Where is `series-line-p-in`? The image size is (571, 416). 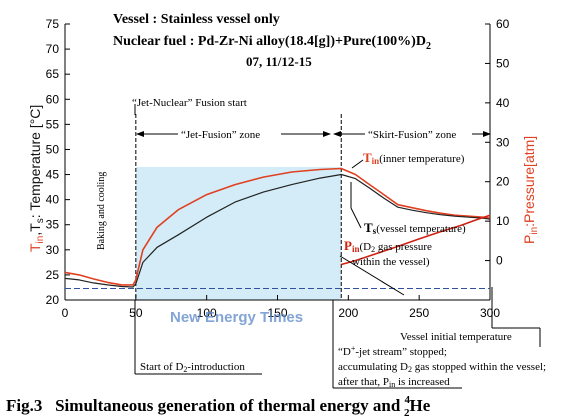
series-line-p-in is located at coordinates (416, 240).